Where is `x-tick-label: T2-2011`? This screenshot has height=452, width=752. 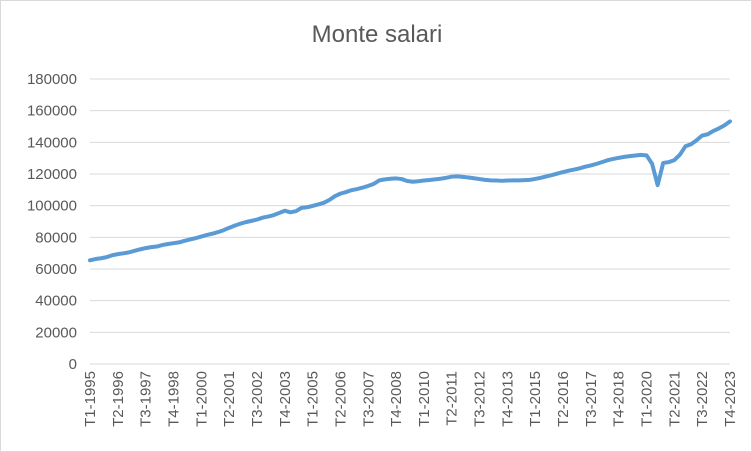 x-tick-label: T2-2011 is located at coordinates (452, 398).